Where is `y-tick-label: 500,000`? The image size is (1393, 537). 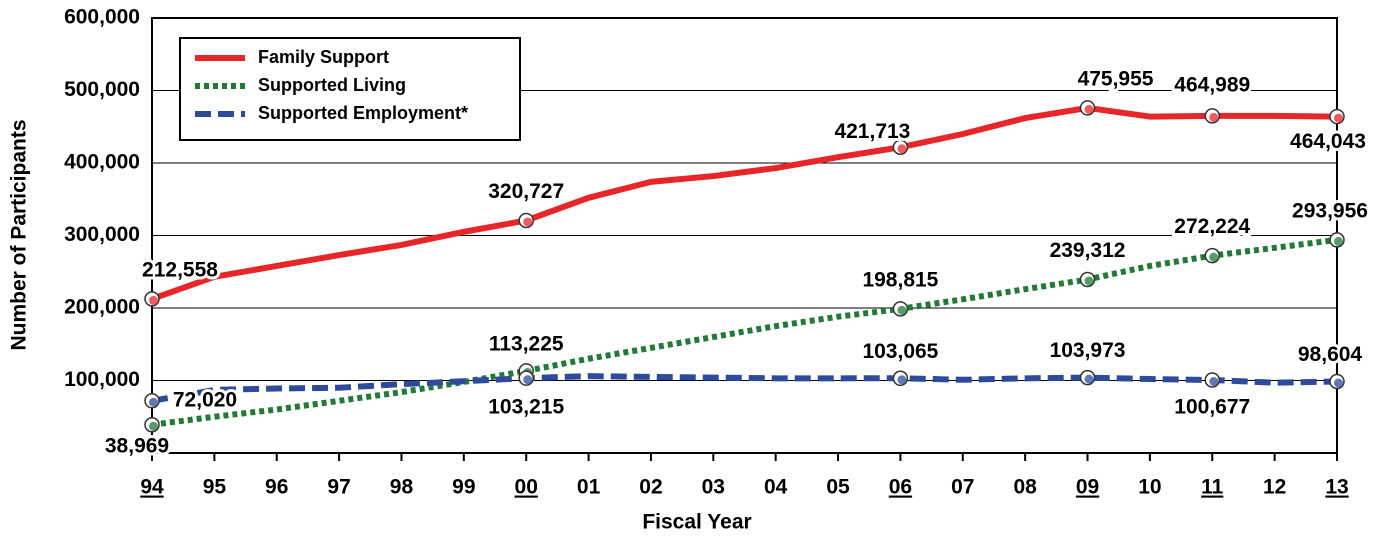 y-tick-label: 500,000 is located at coordinates (102, 89).